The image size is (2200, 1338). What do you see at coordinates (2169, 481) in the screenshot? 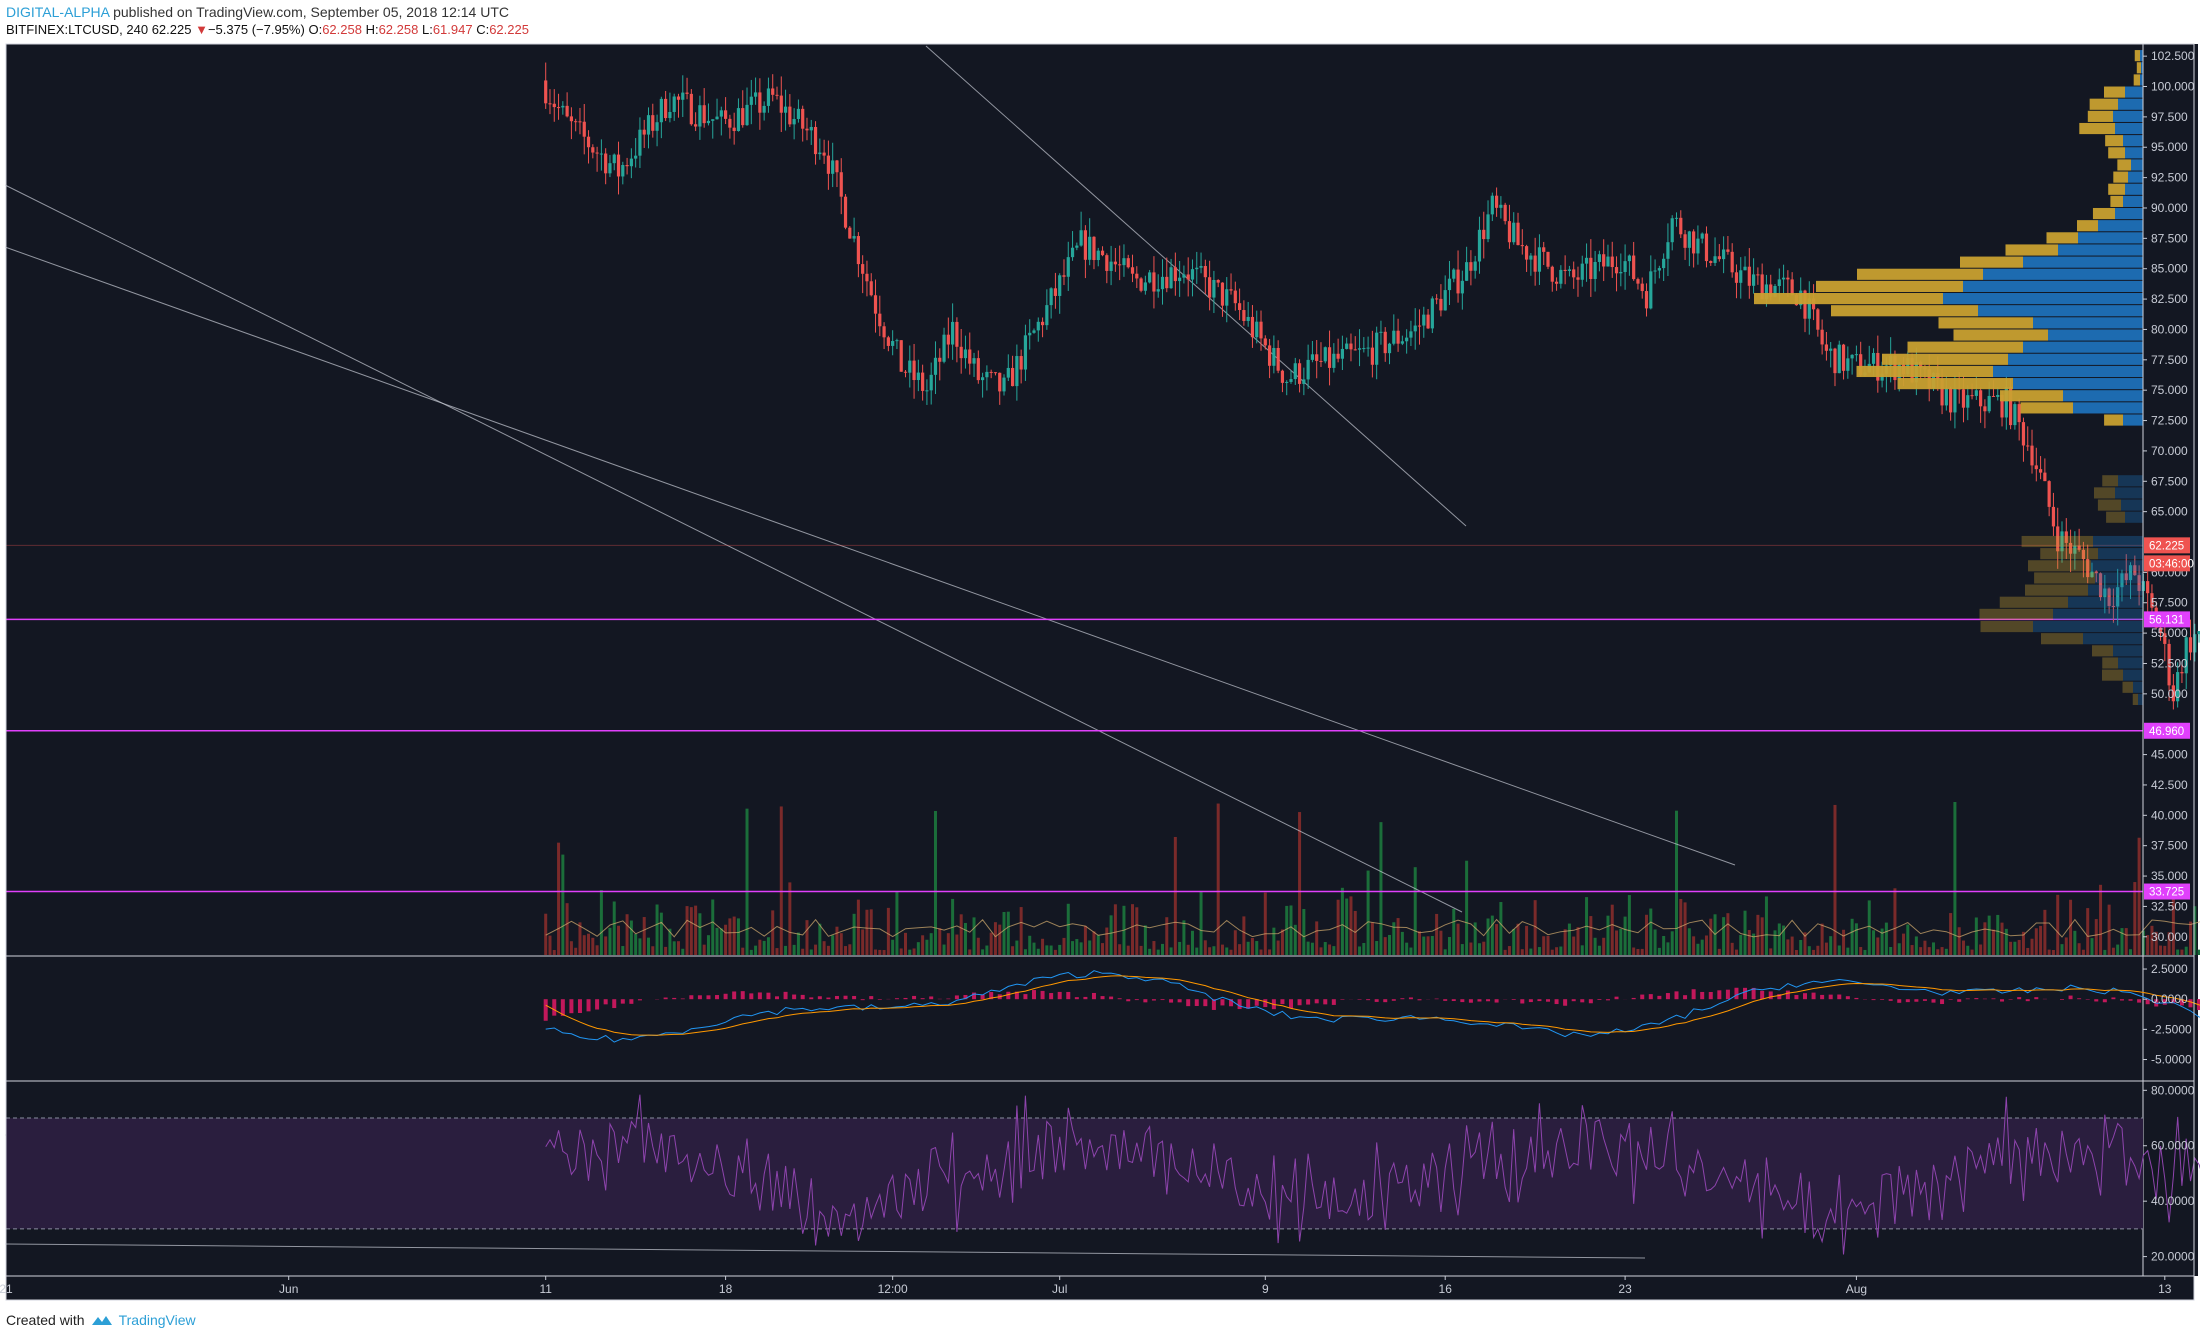
I see `price-tick-label: 67.500` at bounding box center [2169, 481].